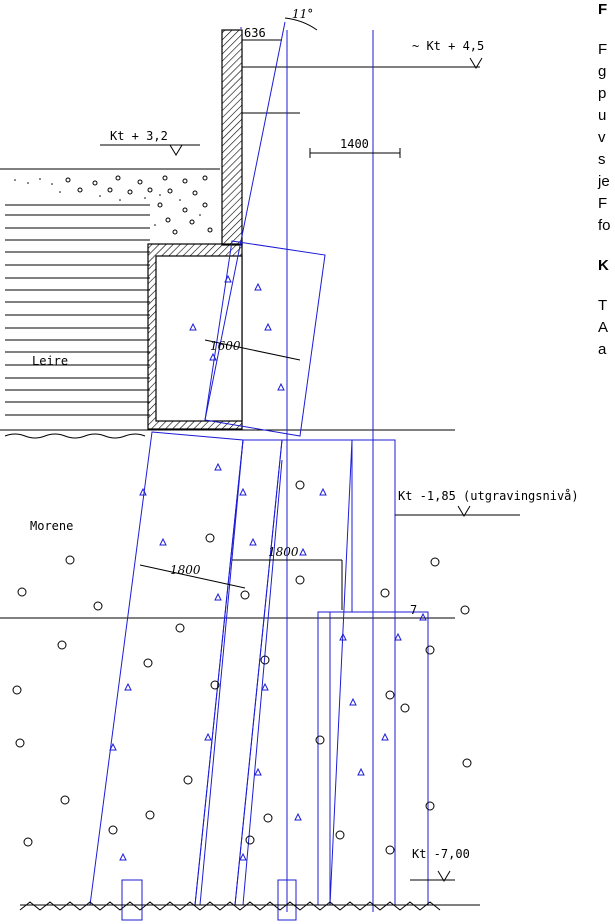 Image resolution: width=615 pixels, height=924 pixels. I want to click on dim-636-label: 636, so click(255, 33).